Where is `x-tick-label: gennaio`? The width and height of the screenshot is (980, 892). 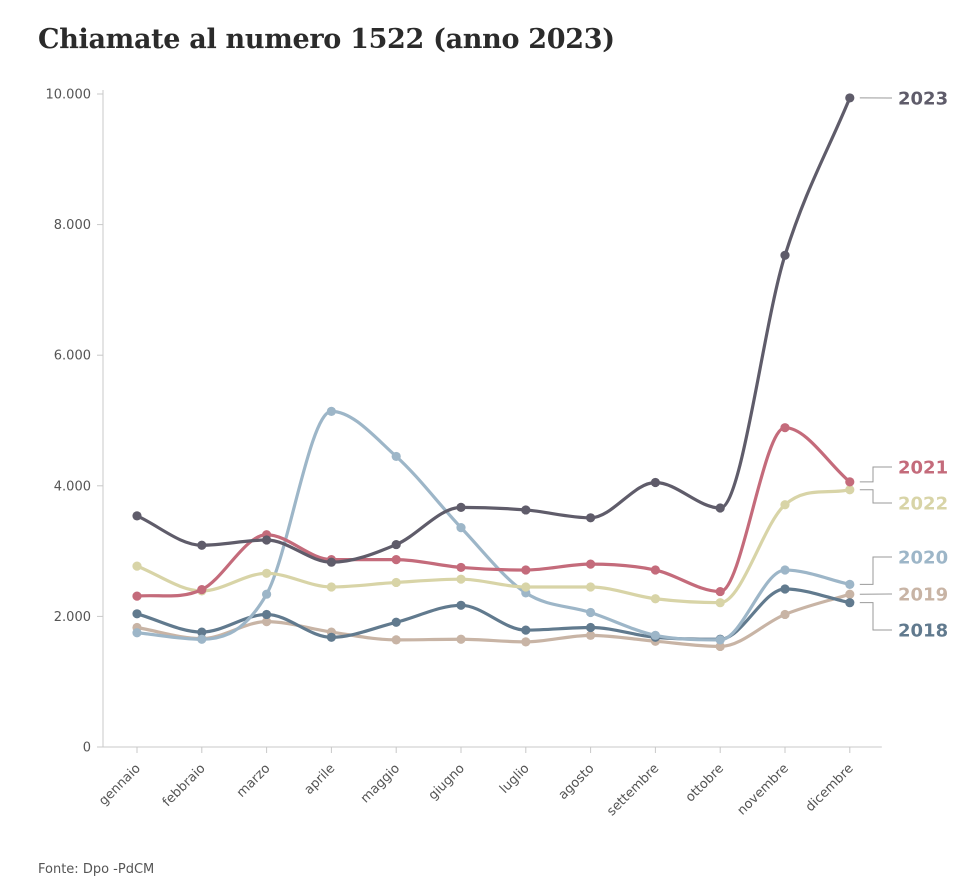 x-tick-label: gennaio is located at coordinates (120, 785).